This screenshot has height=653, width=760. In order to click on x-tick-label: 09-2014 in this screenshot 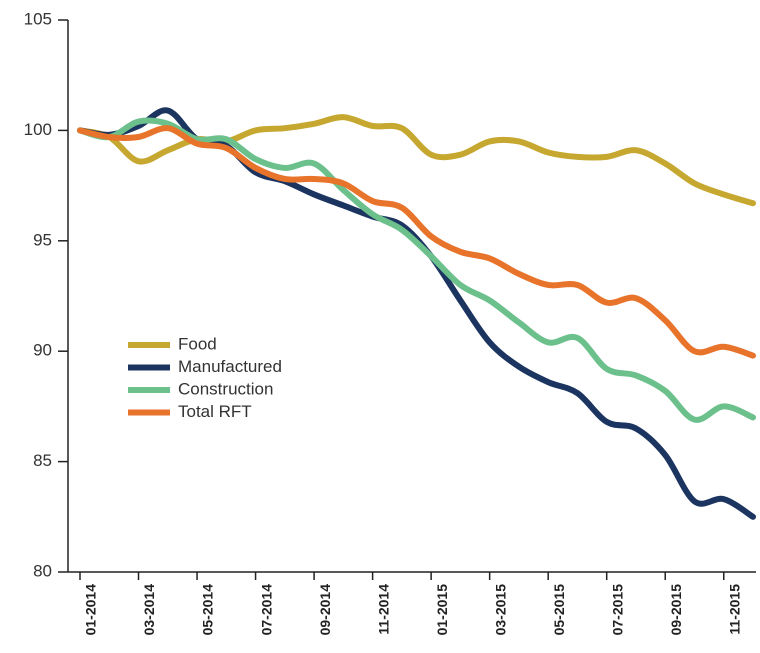, I will do `click(325, 610)`.